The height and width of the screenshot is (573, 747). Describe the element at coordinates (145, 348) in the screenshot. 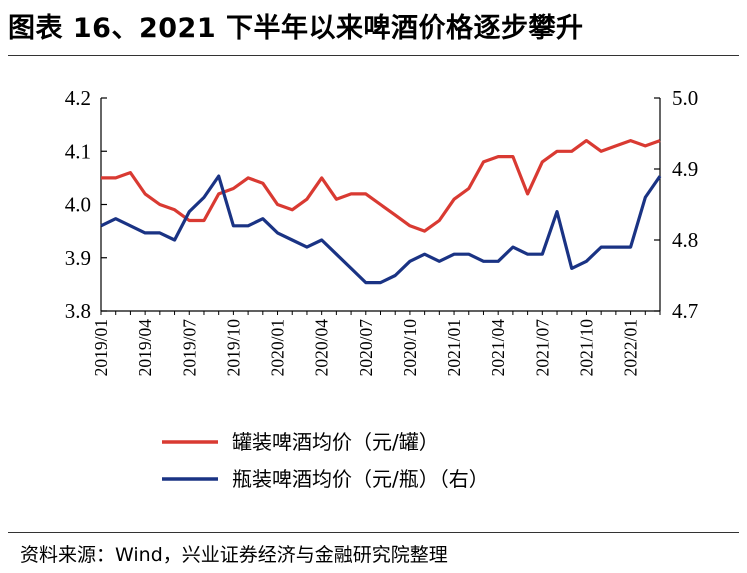

I see `x-tick-label: 2019/04` at that location.